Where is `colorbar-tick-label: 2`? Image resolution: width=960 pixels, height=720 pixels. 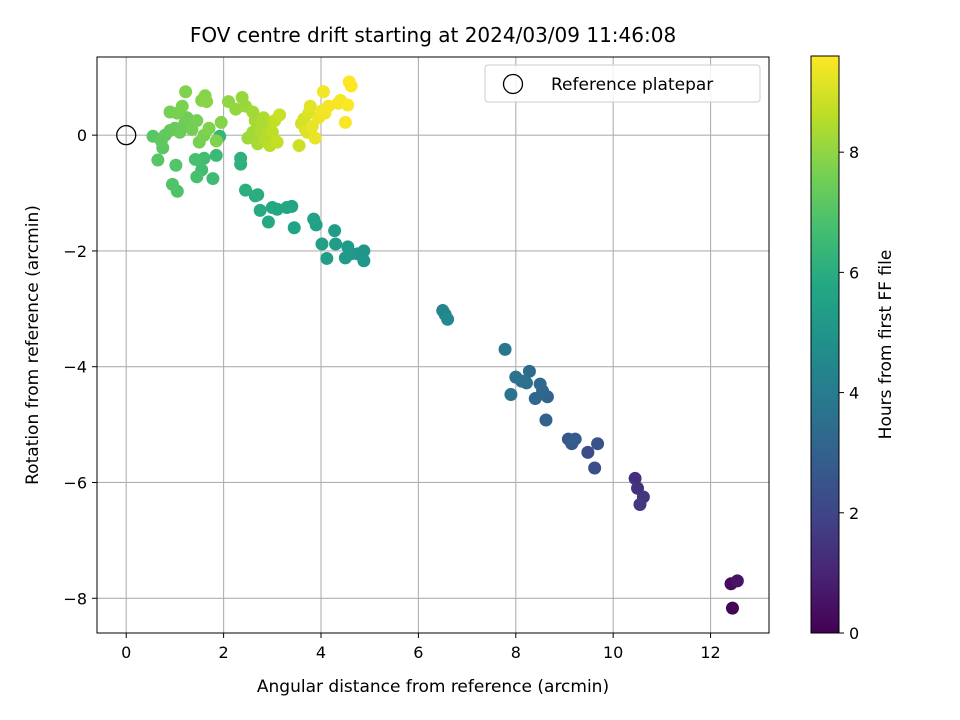
colorbar-tick-label: 2 is located at coordinates (854, 513).